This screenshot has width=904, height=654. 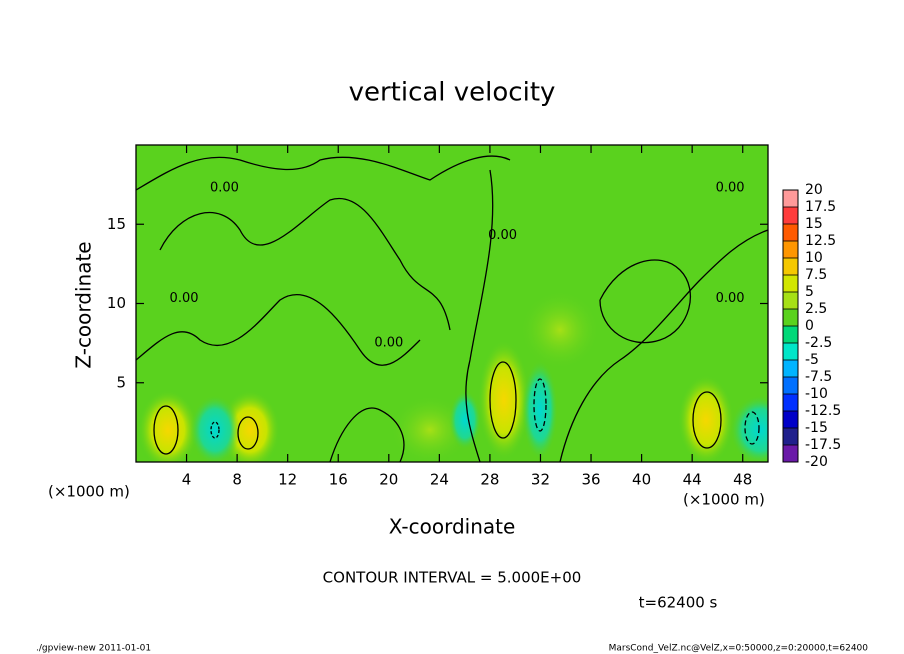 What do you see at coordinates (452, 578) in the screenshot?
I see `contour-interval: CONTOUR INTERVAL = 5.000E+00` at bounding box center [452, 578].